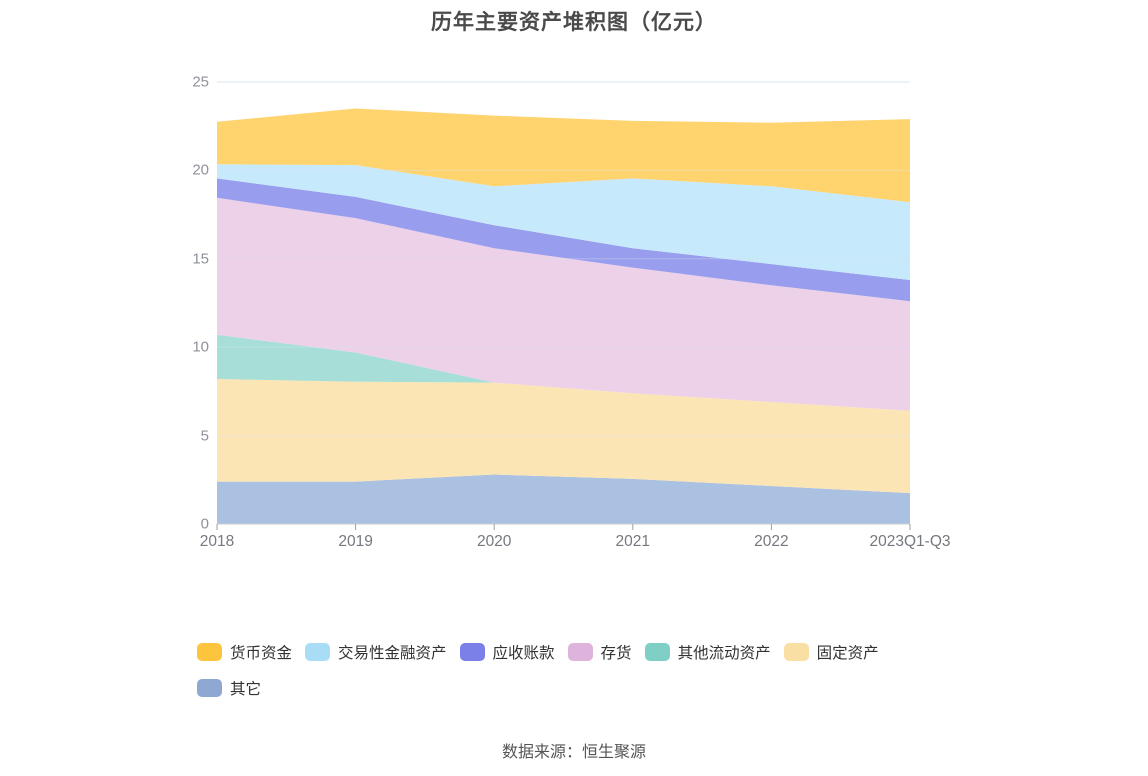 The width and height of the screenshot is (1148, 776). What do you see at coordinates (217, 541) in the screenshot?
I see `x-axis-tick-label: 2018` at bounding box center [217, 541].